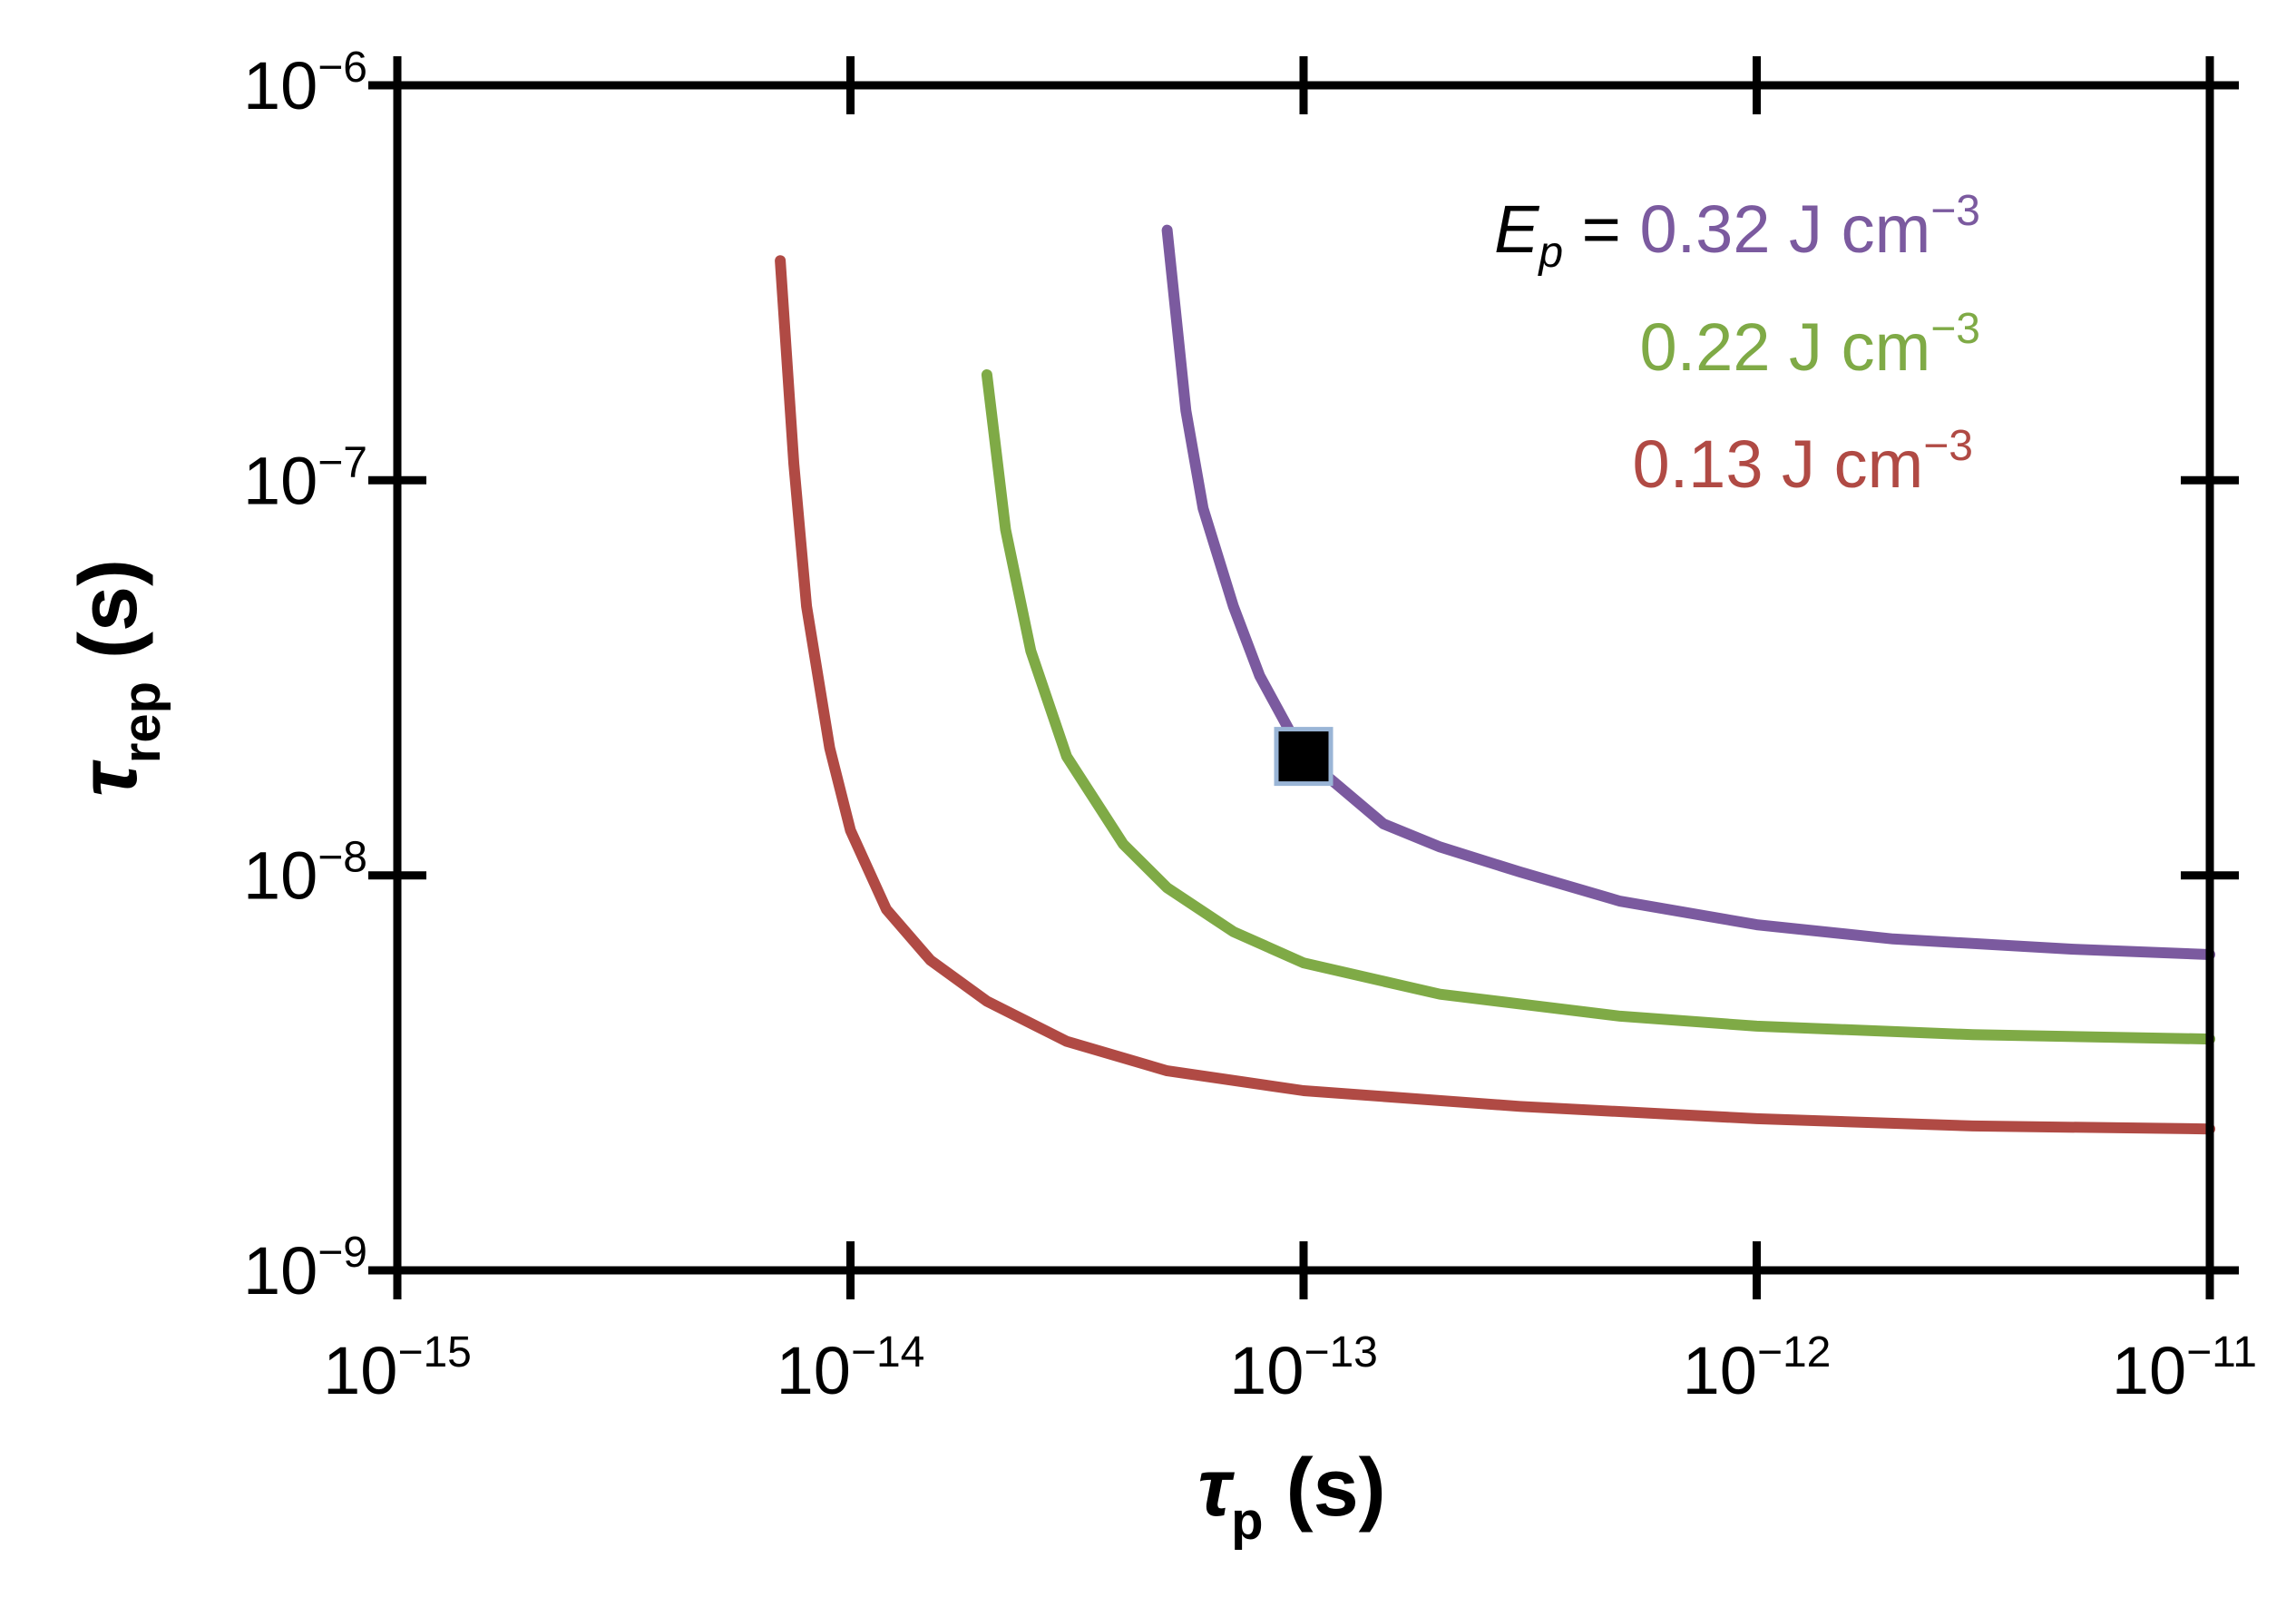 The height and width of the screenshot is (1597, 2296). Describe the element at coordinates (1810, 345) in the screenshot. I see `legend-entry-0-22: 0.22 J cm−3` at that location.